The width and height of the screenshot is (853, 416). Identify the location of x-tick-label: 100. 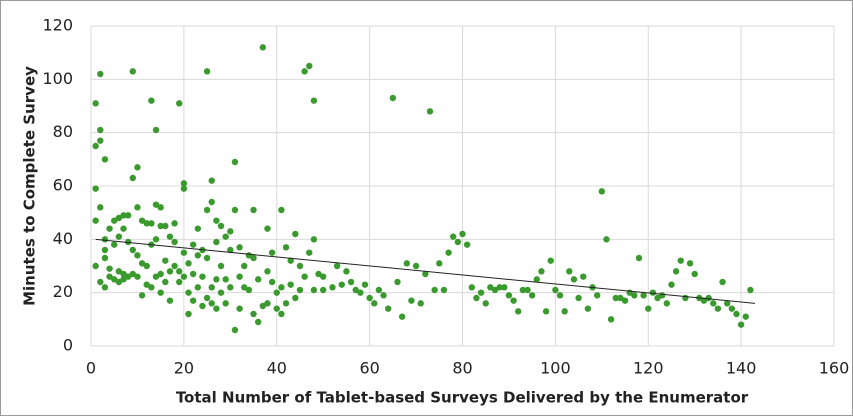
(555, 368).